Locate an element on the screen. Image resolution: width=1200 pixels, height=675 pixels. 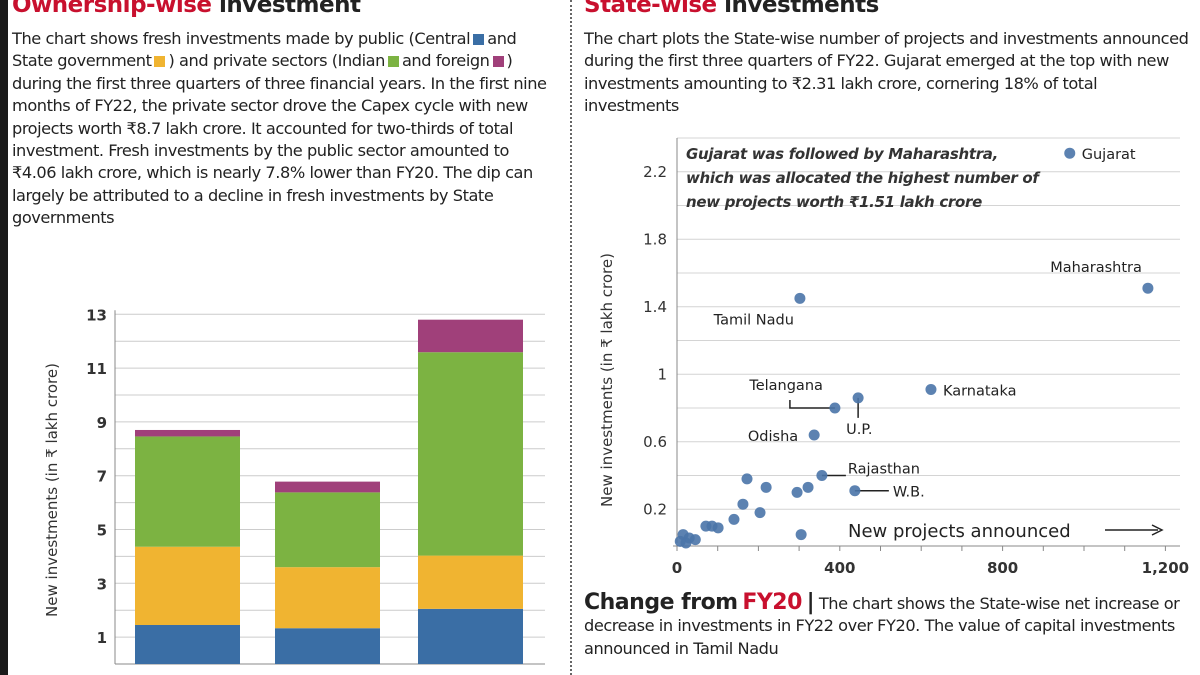
scatter-point-gujarat is located at coordinates (1070, 153).